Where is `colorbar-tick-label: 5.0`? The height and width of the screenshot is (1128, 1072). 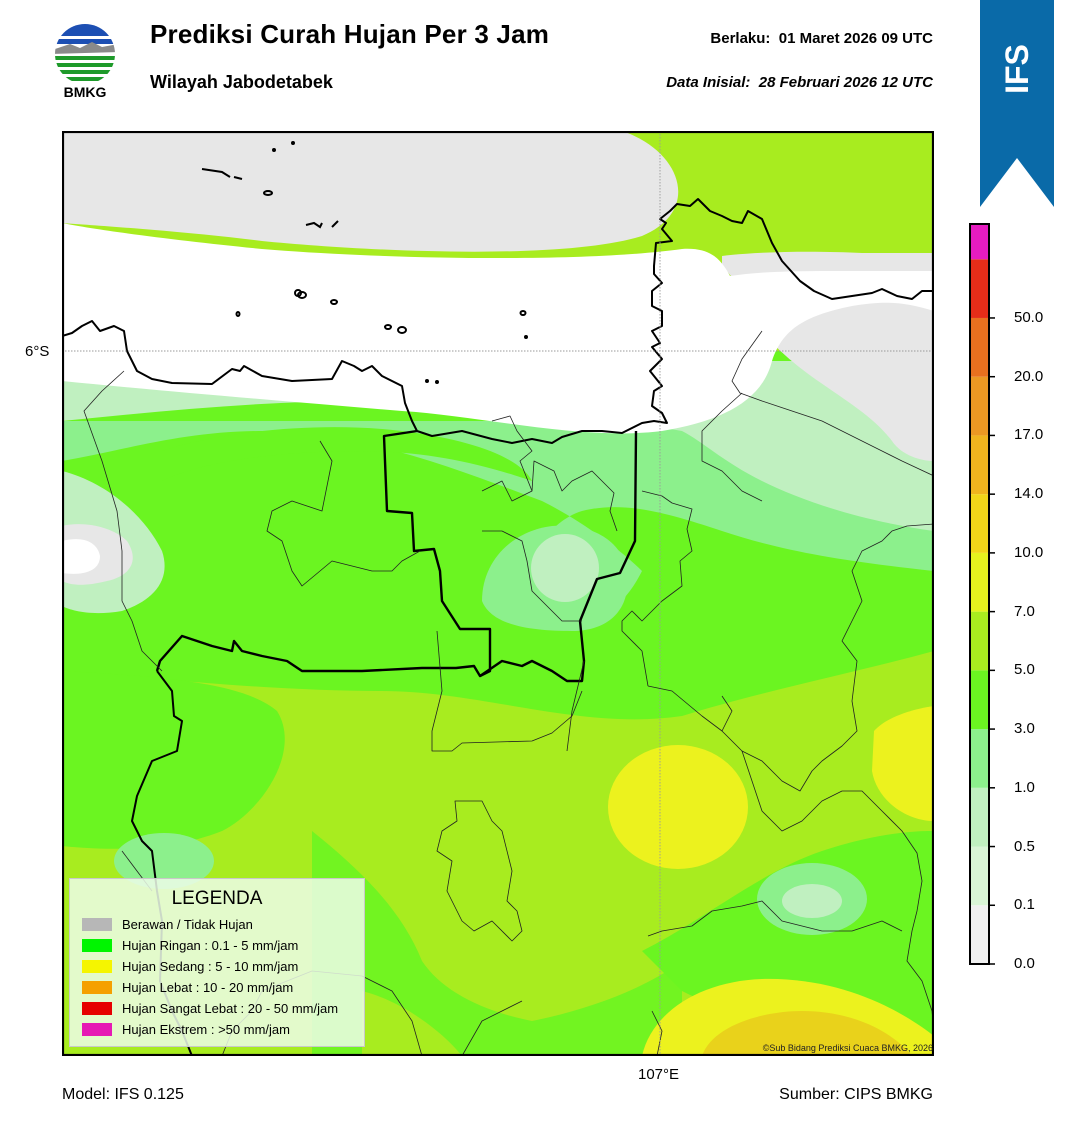
colorbar-tick-label: 5.0 is located at coordinates (1024, 670).